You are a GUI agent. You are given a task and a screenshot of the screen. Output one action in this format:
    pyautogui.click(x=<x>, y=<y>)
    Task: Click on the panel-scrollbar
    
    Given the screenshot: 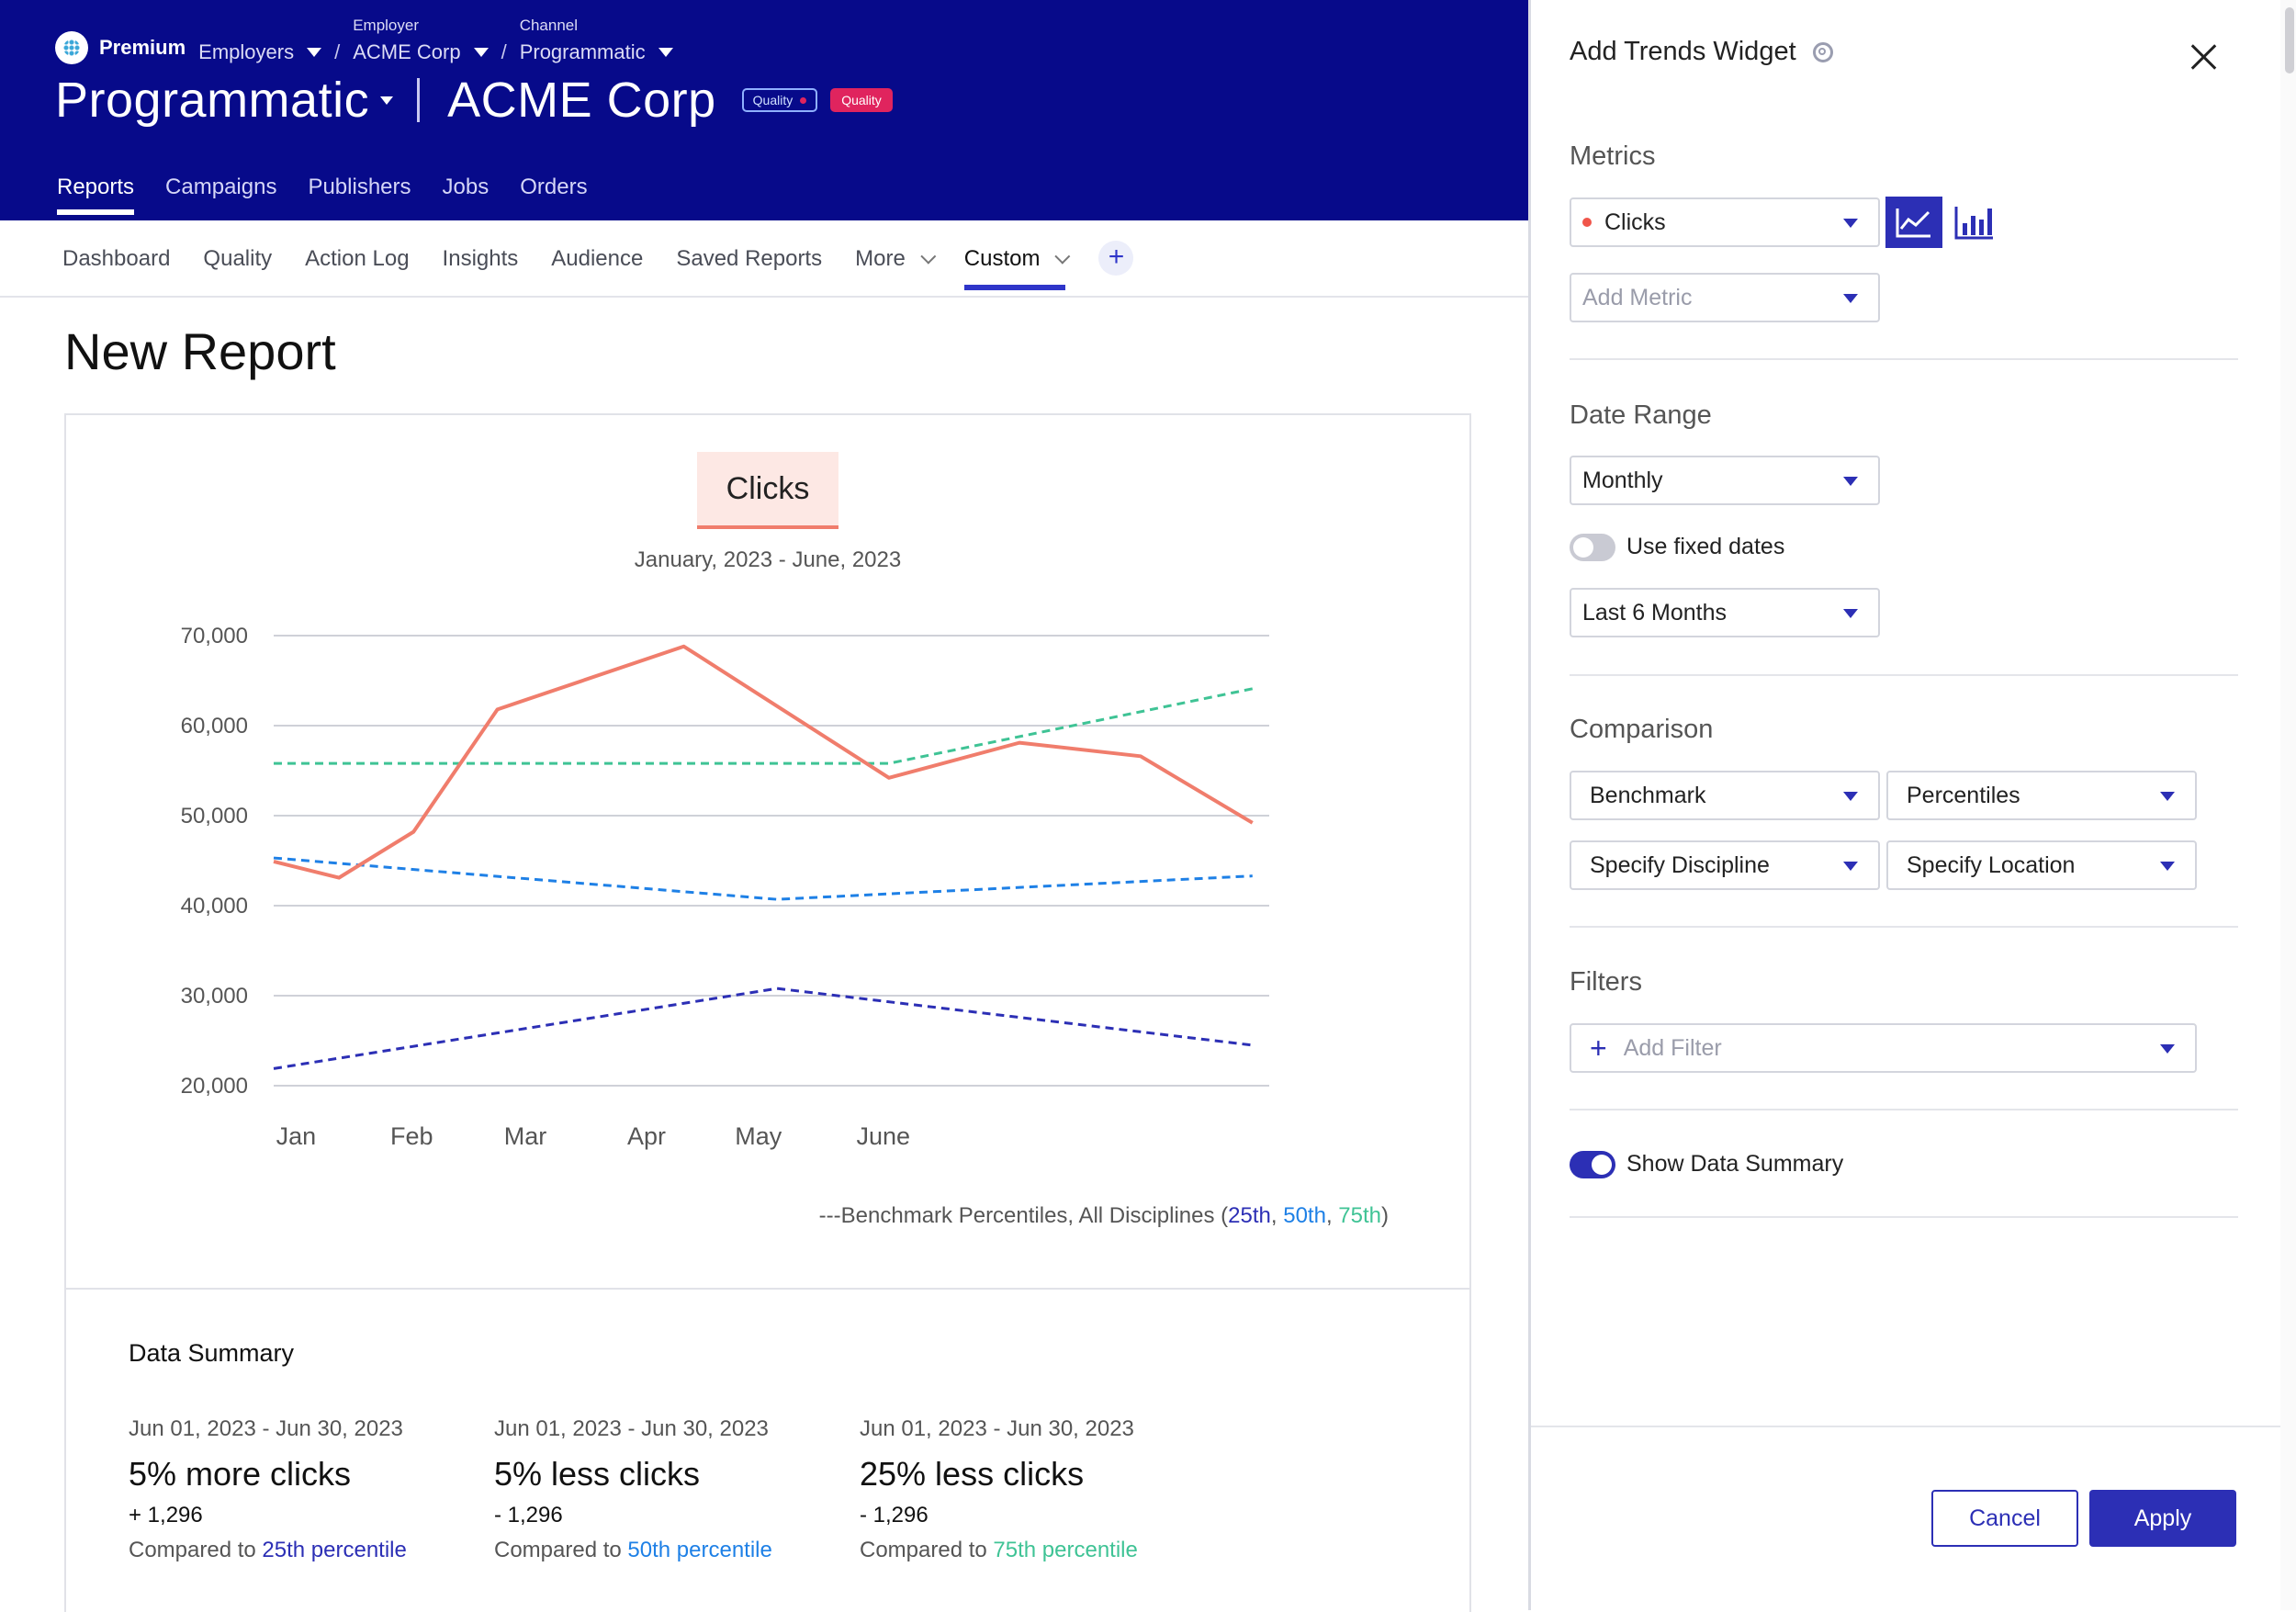 What is the action you would take?
    pyautogui.click(x=2288, y=805)
    